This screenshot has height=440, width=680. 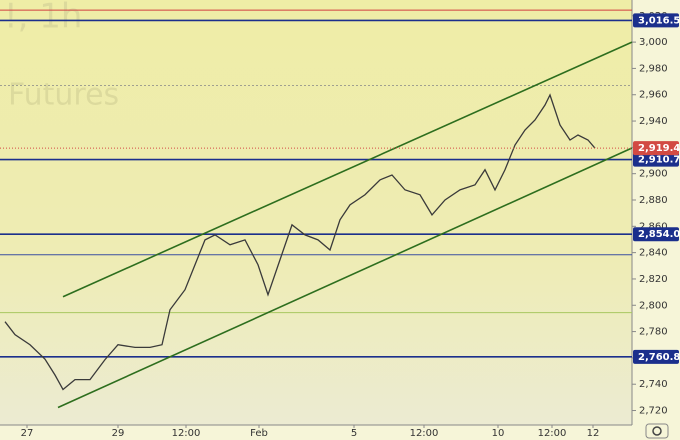 I want to click on price-badge-label: 2,910.7, so click(x=659, y=160).